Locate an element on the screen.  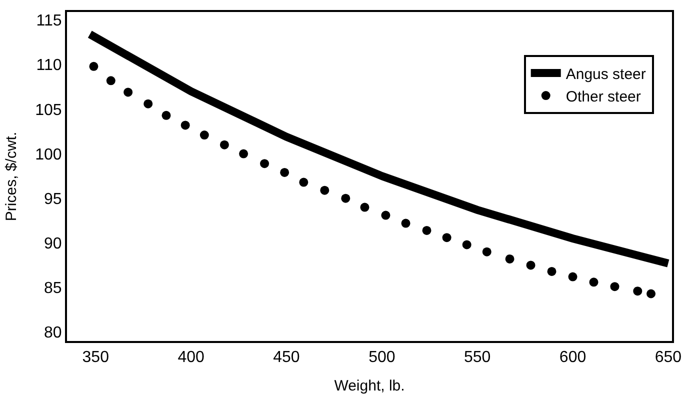
x-tick-label: 400 is located at coordinates (191, 357).